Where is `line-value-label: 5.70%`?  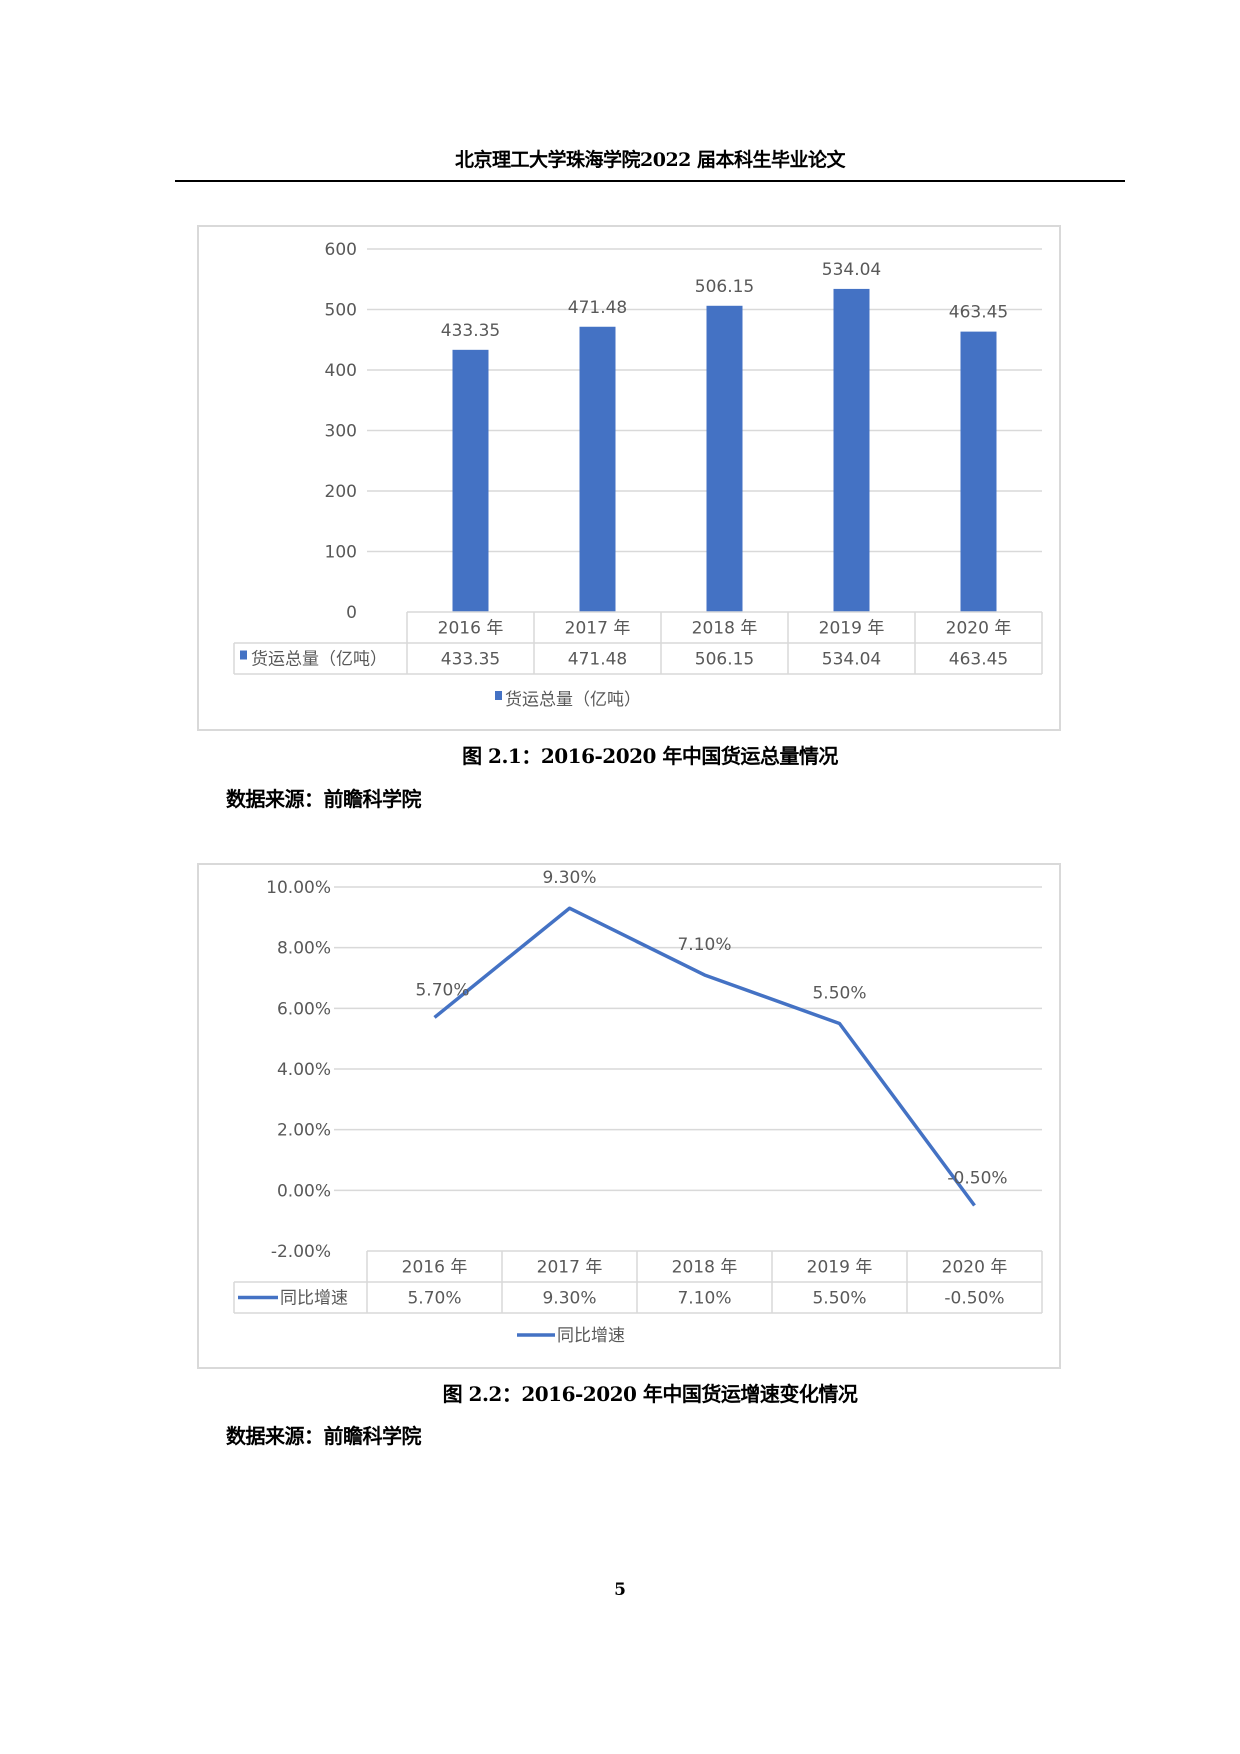
line-value-label: 5.70% is located at coordinates (442, 990).